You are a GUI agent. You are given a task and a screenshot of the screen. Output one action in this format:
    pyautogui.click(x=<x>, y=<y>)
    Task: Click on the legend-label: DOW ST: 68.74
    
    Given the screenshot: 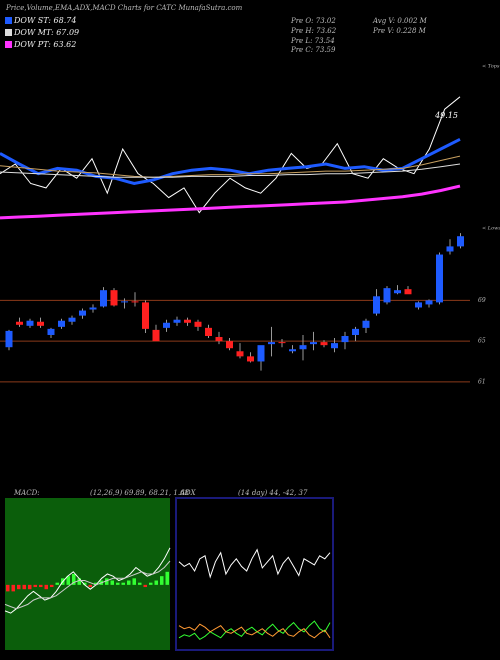 What is the action you would take?
    pyautogui.click(x=44, y=20)
    